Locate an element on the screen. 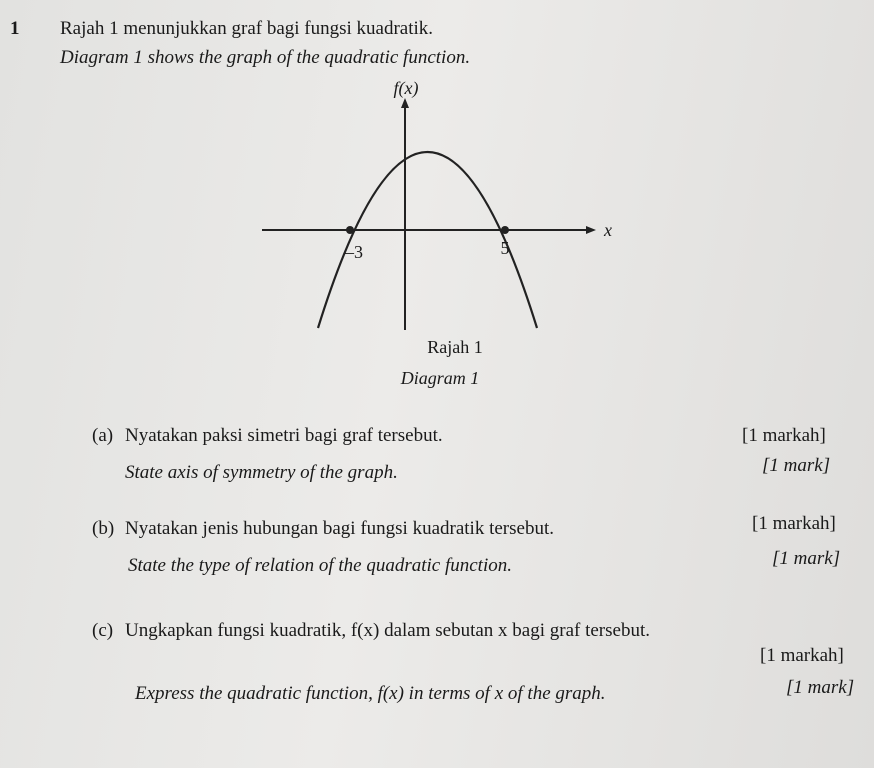 This screenshot has width=874, height=768. caption-ms: Rajah 1 is located at coordinates (455, 347).